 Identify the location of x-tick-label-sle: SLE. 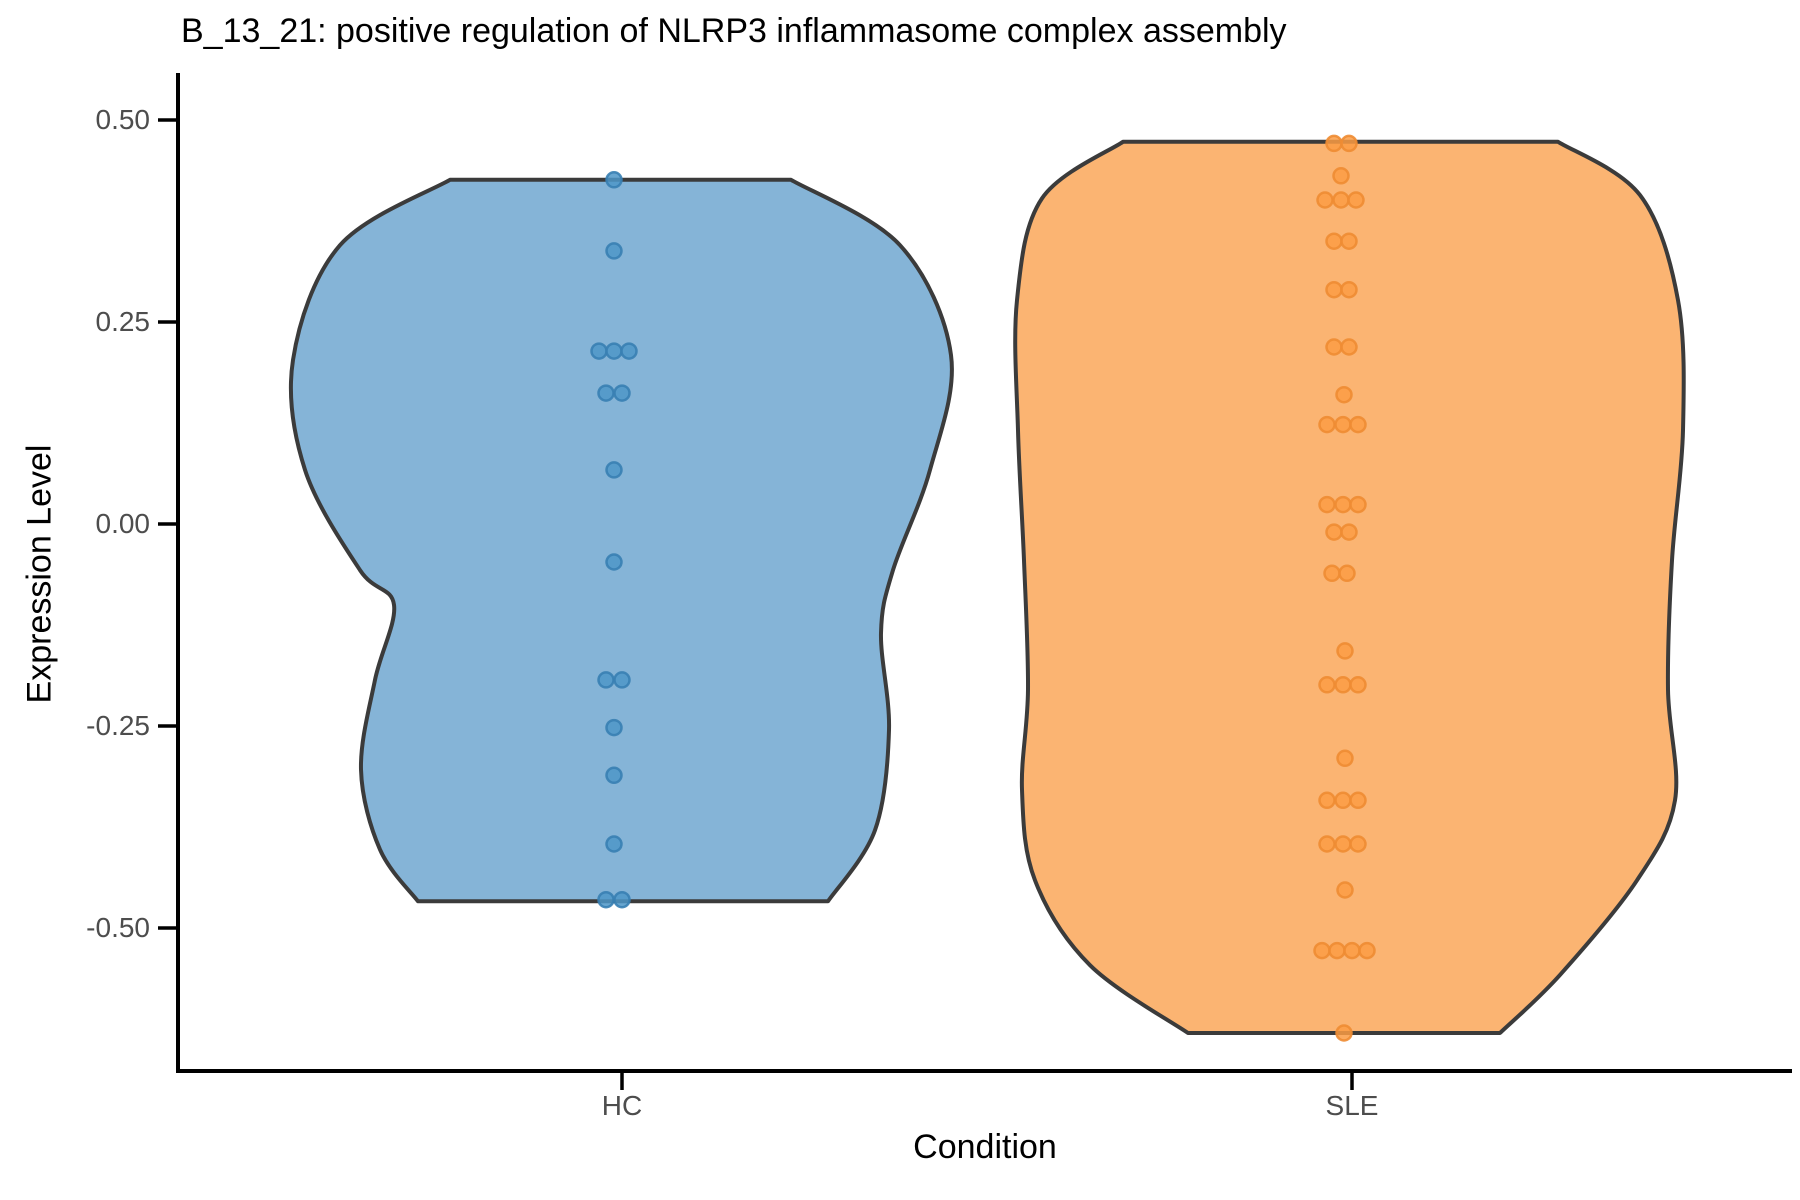
(1352, 1105).